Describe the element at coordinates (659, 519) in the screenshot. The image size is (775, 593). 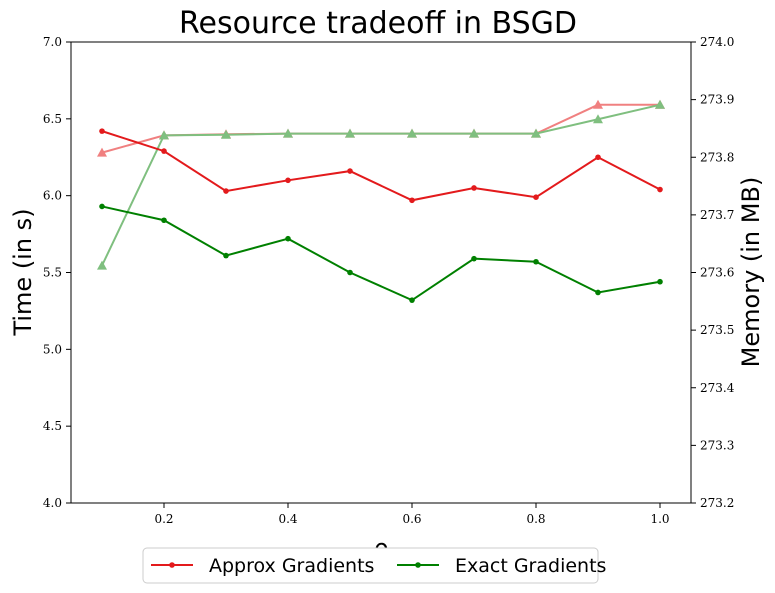
I see `x-tick-label: 1.0` at that location.